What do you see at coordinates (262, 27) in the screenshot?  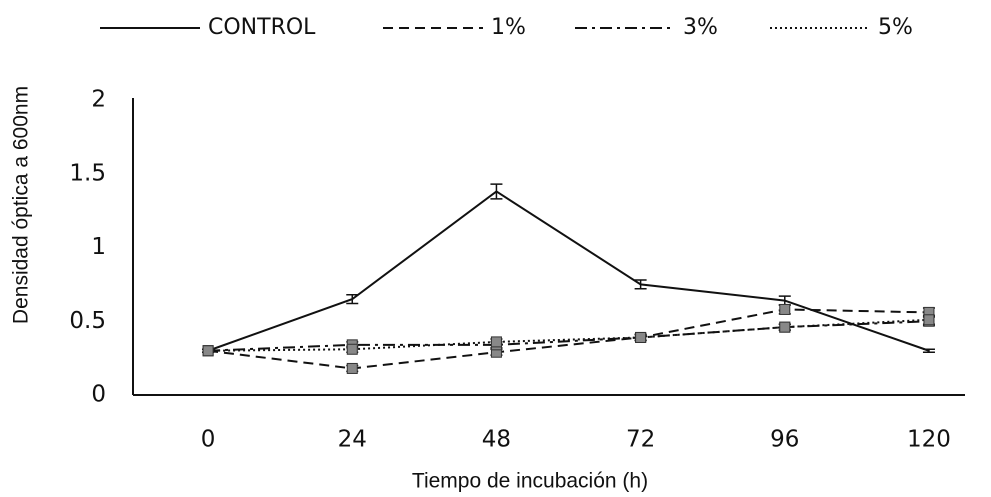 I see `legend-label: CONTROL` at bounding box center [262, 27].